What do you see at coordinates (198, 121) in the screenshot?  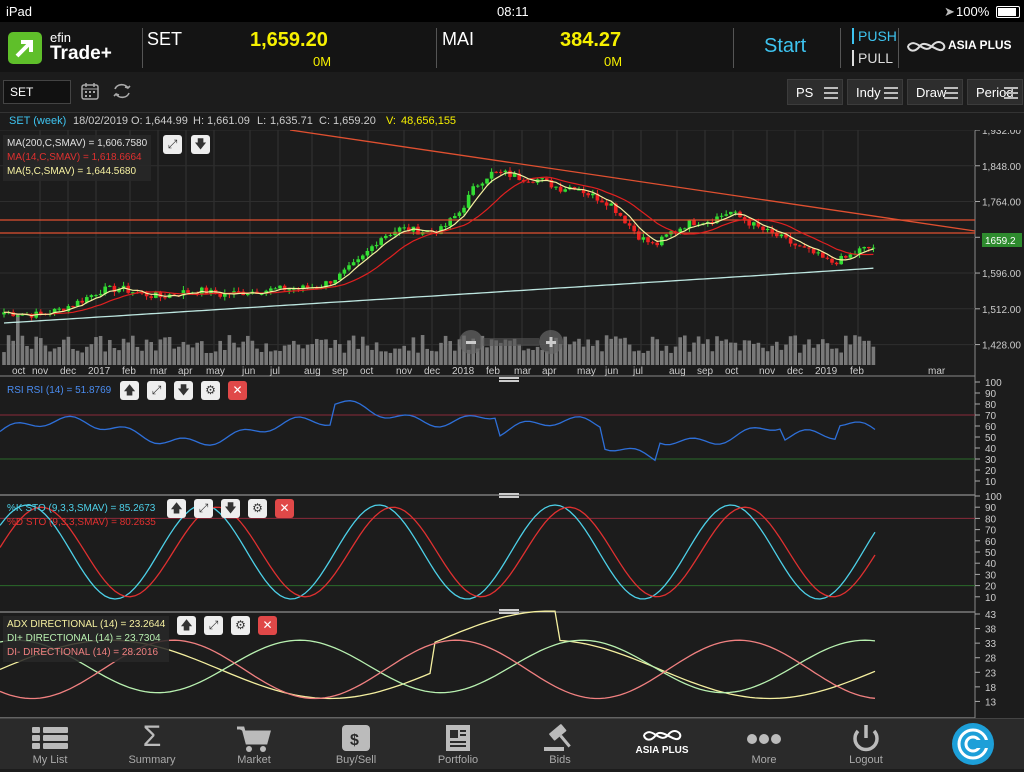 I see `info-high-label: H:` at bounding box center [198, 121].